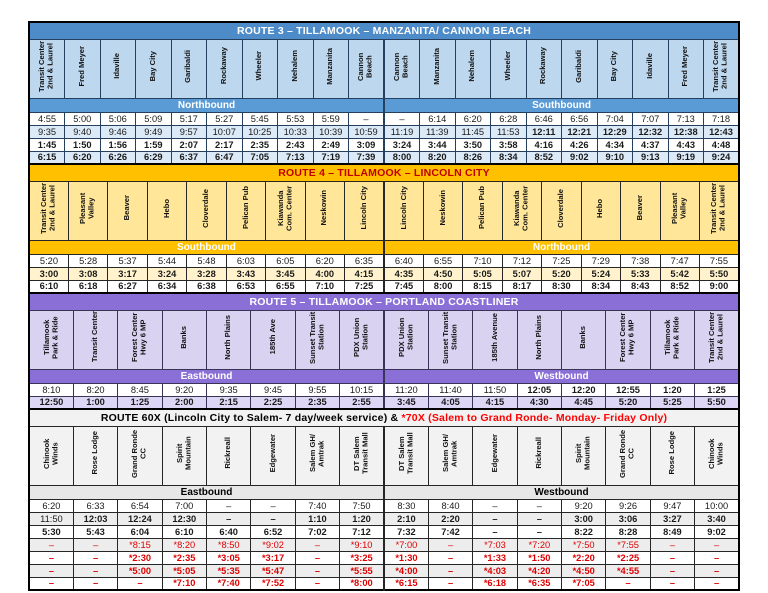 This screenshot has width=768, height=593. What do you see at coordinates (494, 453) in the screenshot?
I see `station-label: Edgewater` at bounding box center [494, 453].